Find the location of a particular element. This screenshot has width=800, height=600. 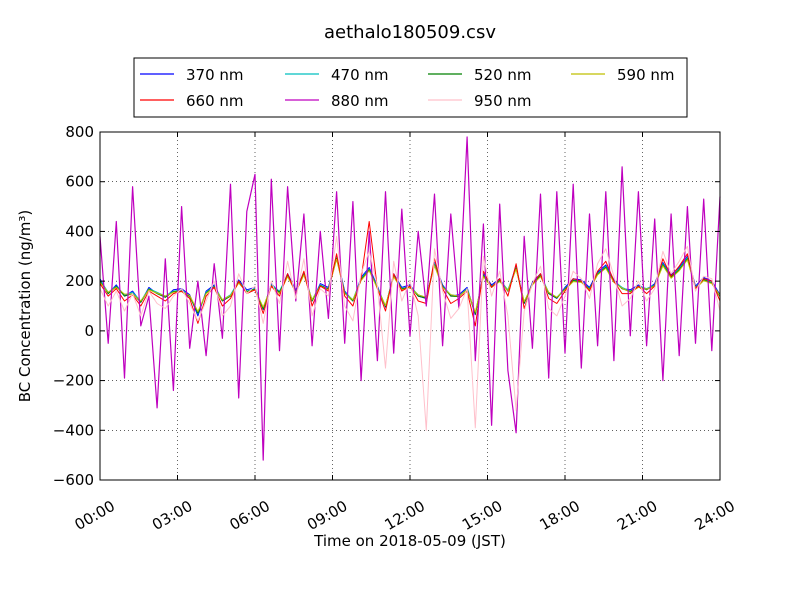

y-axis-label: BC Concentration (ng/m³) is located at coordinates (25, 306).